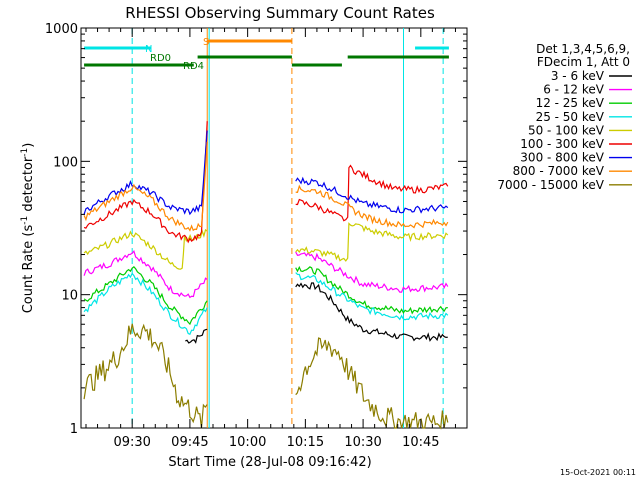 The height and width of the screenshot is (480, 640). Describe the element at coordinates (269, 462) in the screenshot. I see `x-axis-label: Start Time (28-Jul-08 09:16:42)` at that location.